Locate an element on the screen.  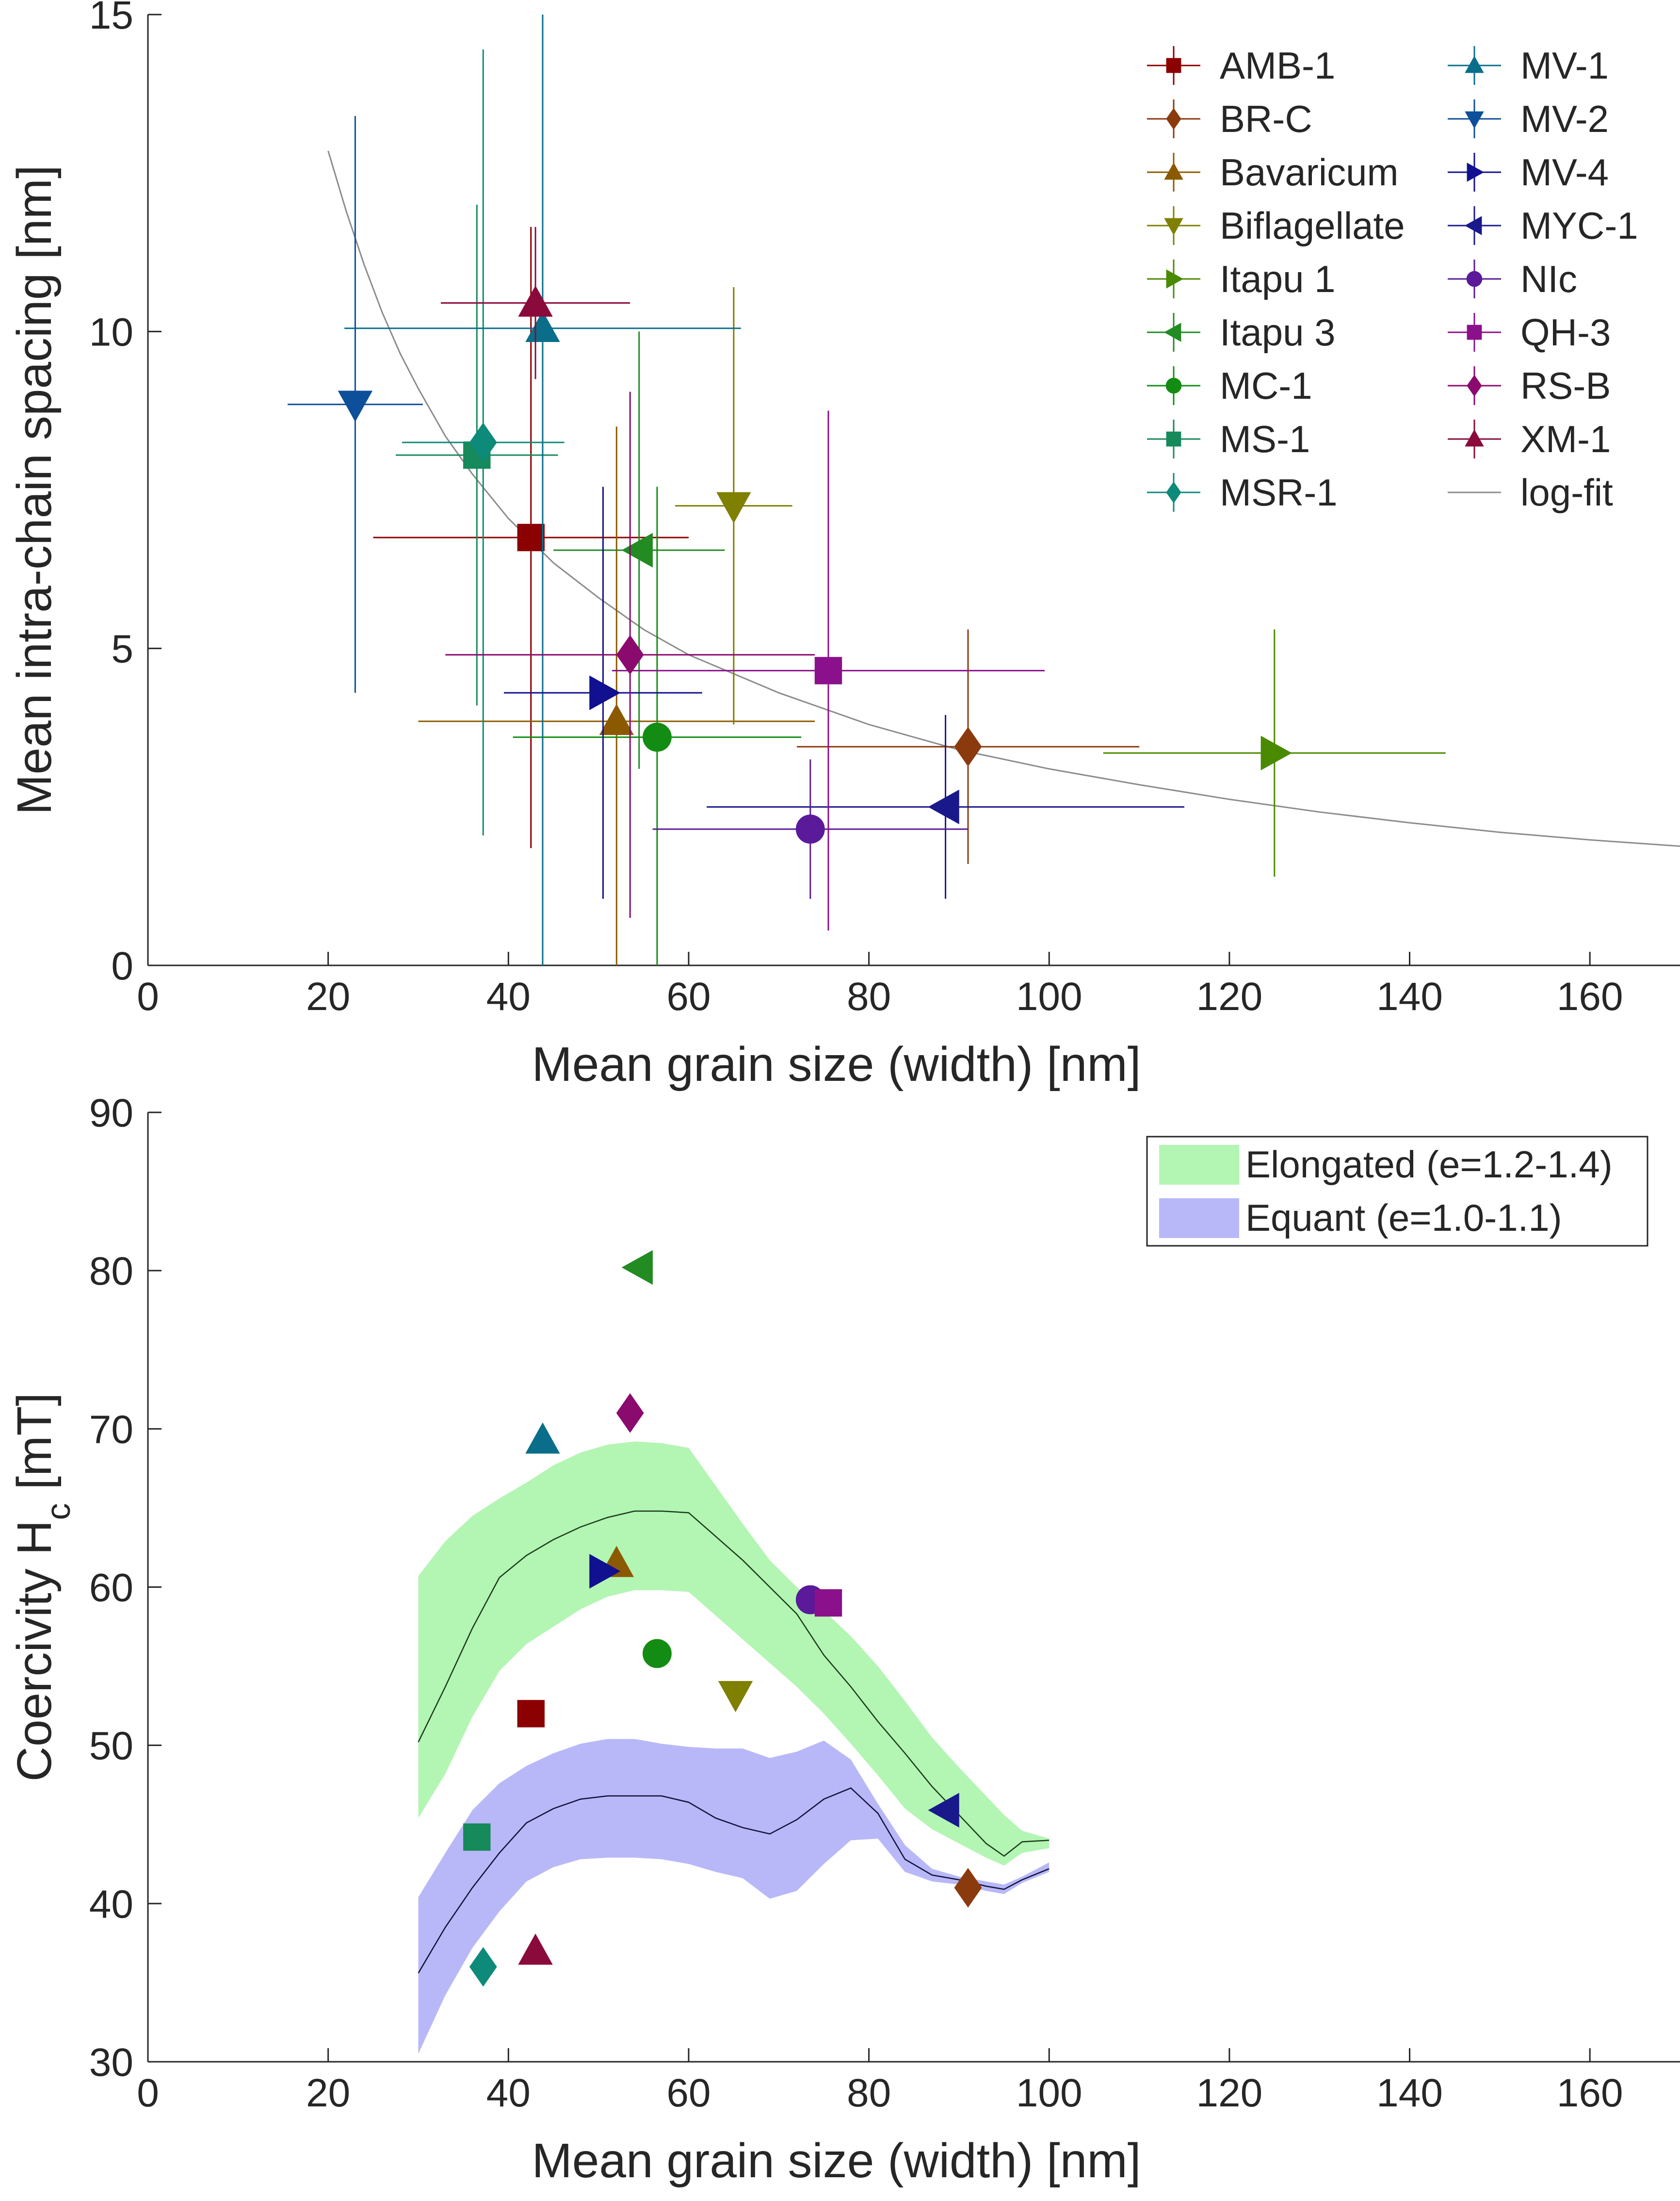
legend-entry-equant-e-1-0-1-1: Equant (e=1.0-1.1) is located at coordinates (1360, 1218).